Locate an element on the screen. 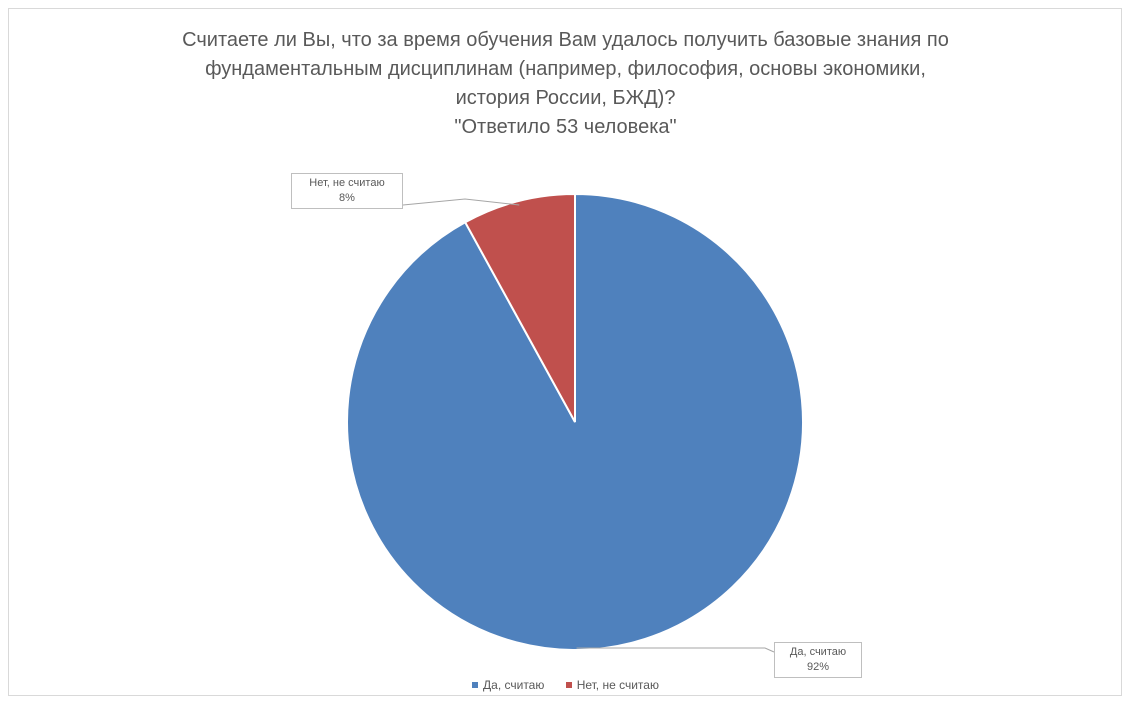 Image resolution: width=1131 pixels, height=704 pixels. legend-item-yes: Да, считаю is located at coordinates (508, 685).